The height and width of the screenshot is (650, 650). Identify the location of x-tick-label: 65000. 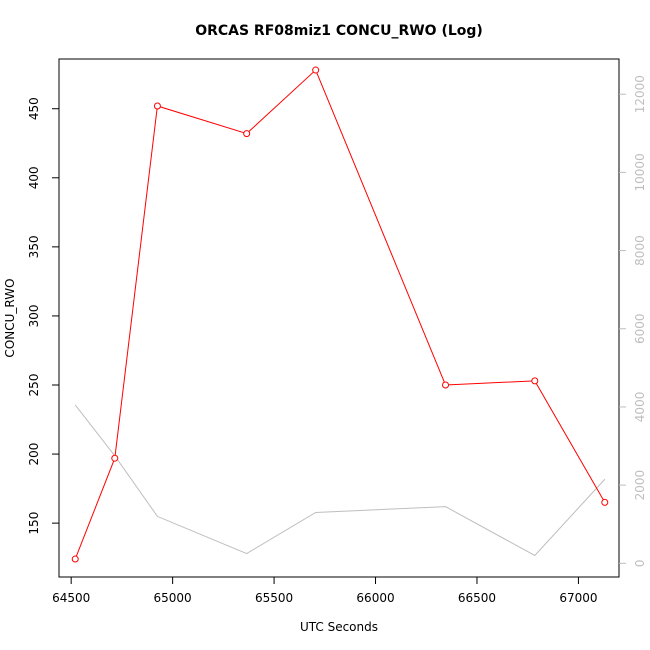
(173, 598).